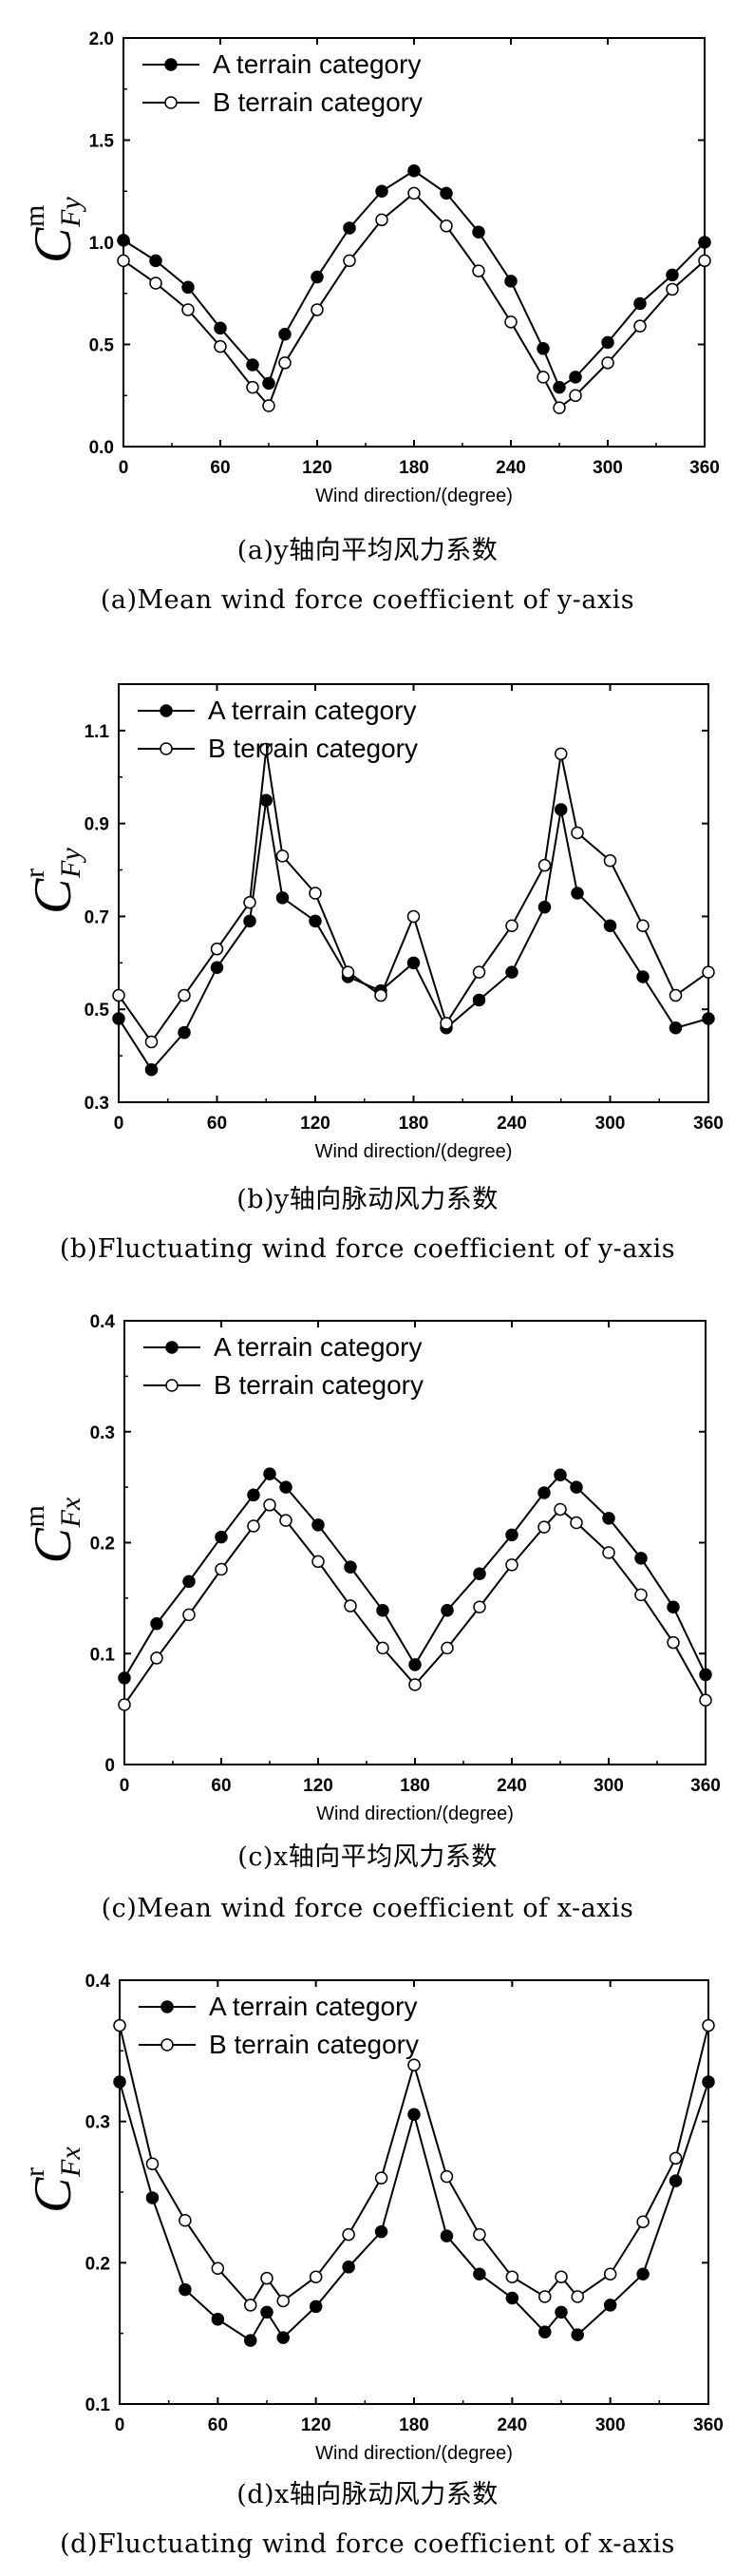 Image resolution: width=735 pixels, height=2576 pixels. What do you see at coordinates (512, 1786) in the screenshot?
I see `x-tick-label: 240` at bounding box center [512, 1786].